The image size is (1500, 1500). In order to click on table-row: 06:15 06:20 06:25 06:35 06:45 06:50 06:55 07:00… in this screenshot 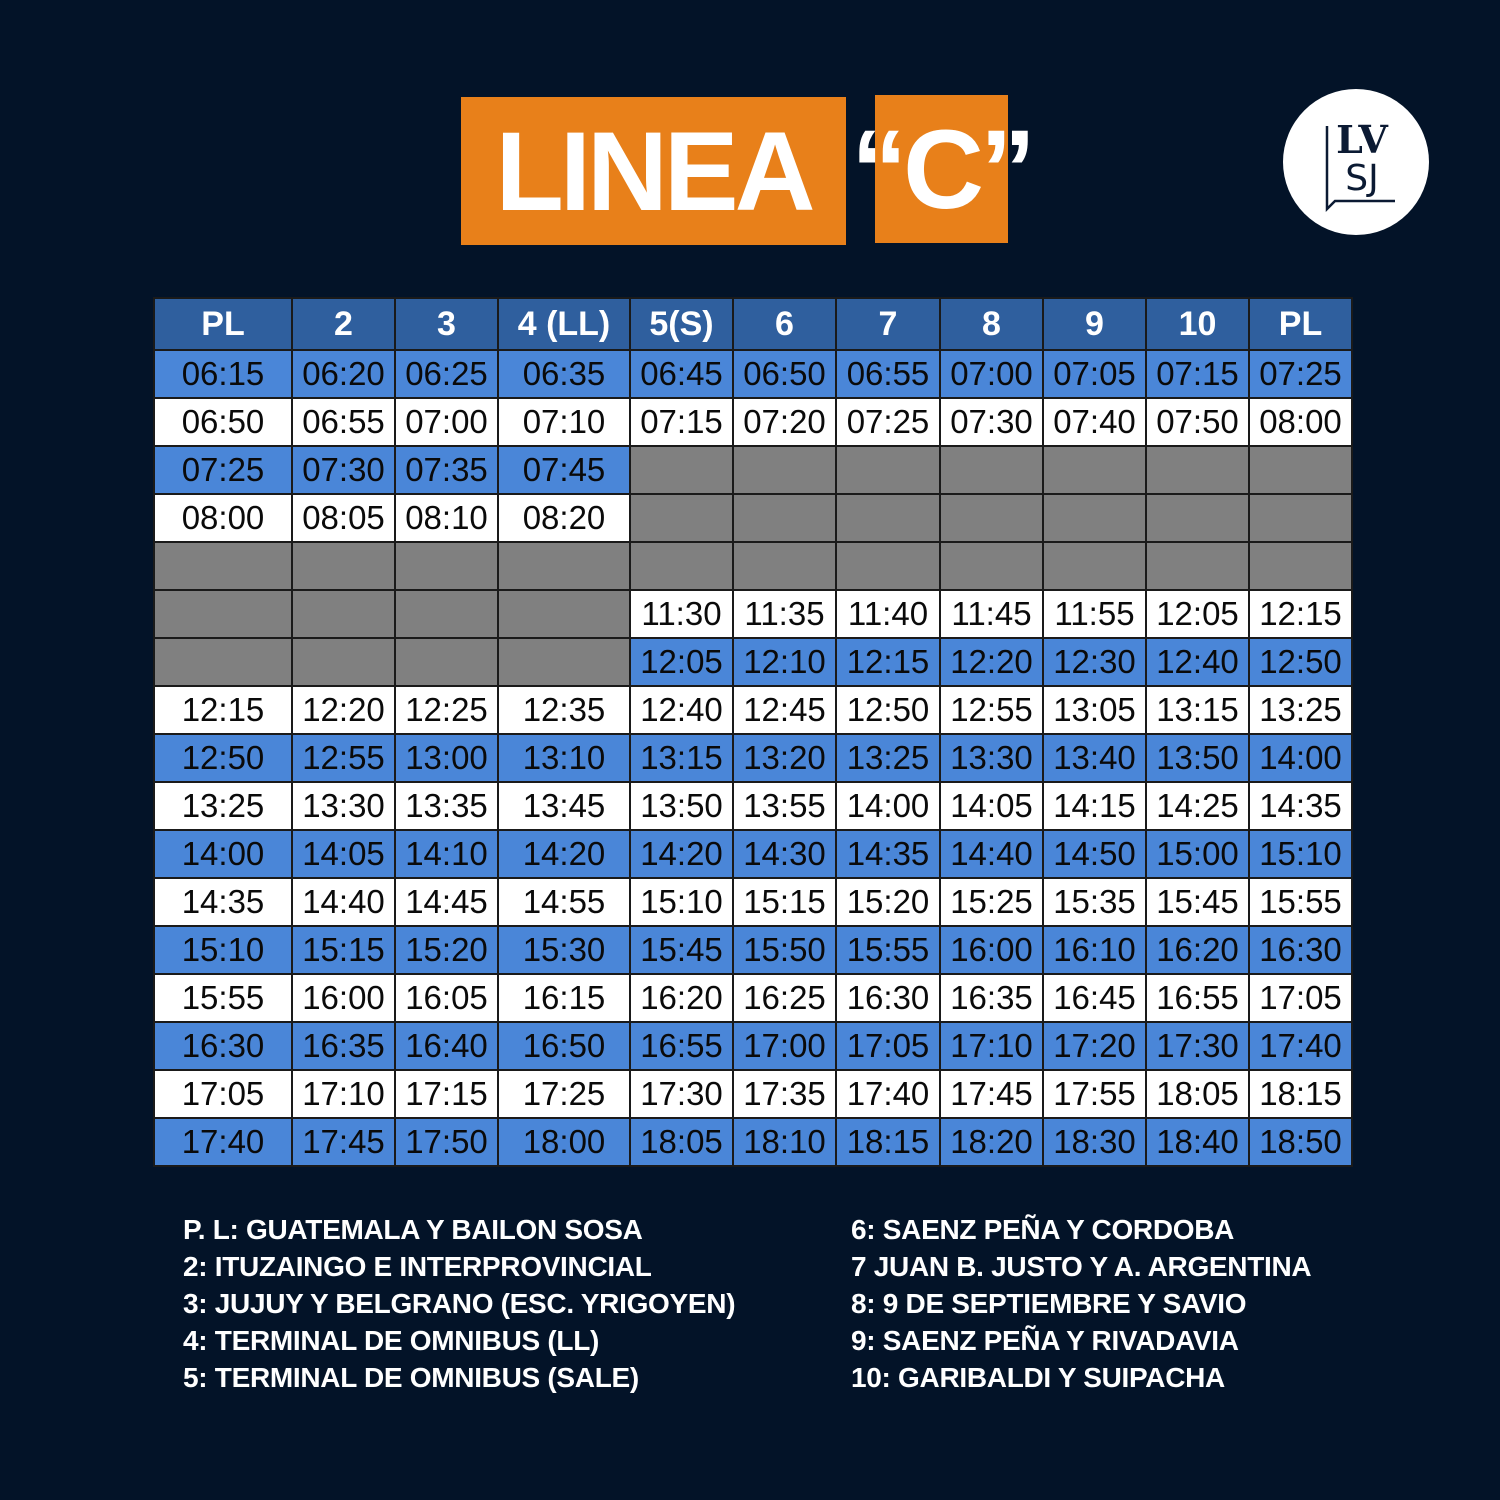, I will do `click(753, 374)`.